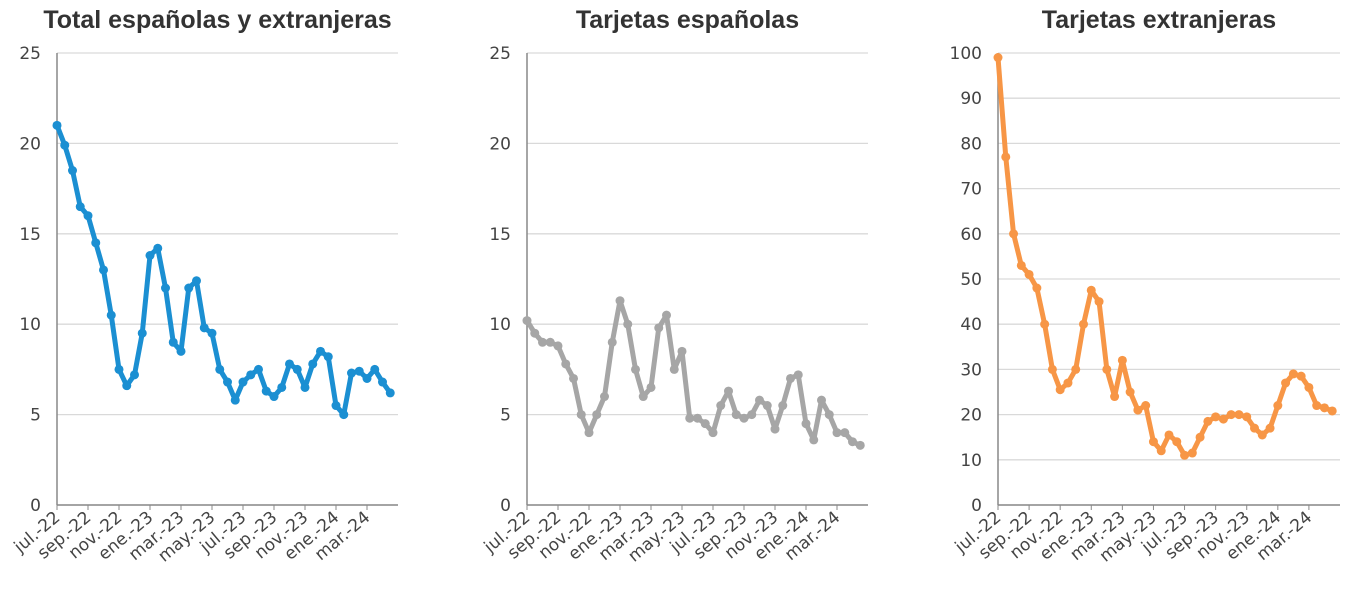 This screenshot has height=593, width=1349. I want to click on y-tick-label: 40, so click(971, 325).